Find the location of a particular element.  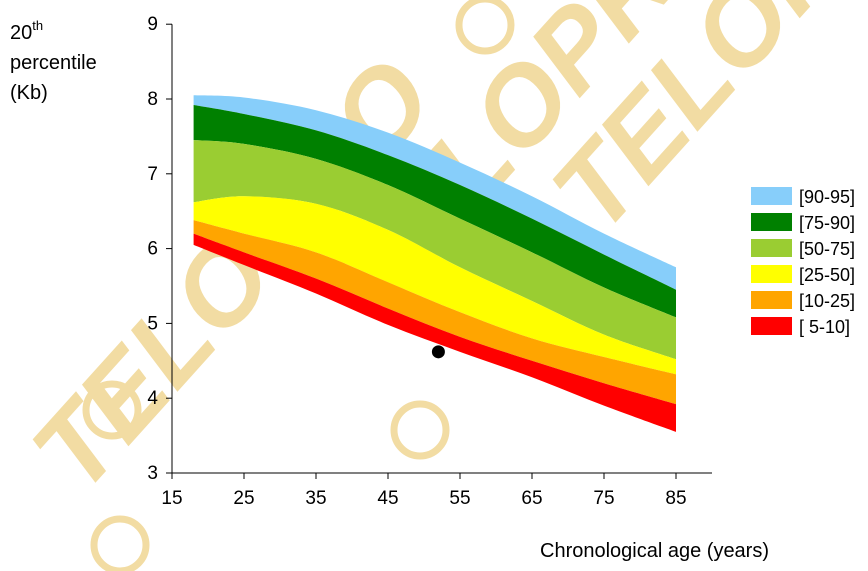

patient-data-point is located at coordinates (438, 352).